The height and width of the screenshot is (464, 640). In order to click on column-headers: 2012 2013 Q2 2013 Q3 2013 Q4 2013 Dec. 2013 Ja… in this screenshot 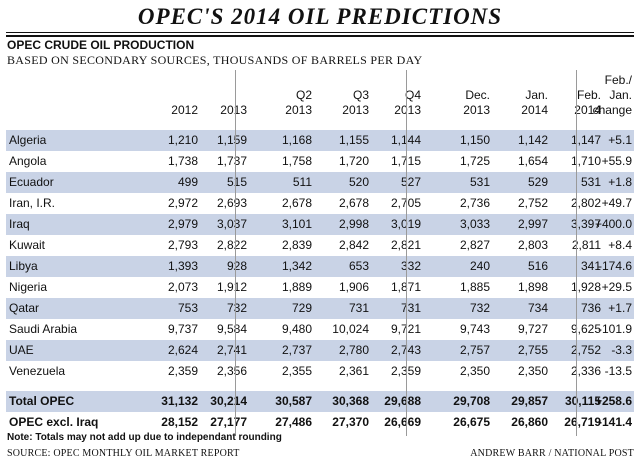, I will do `click(320, 95)`.